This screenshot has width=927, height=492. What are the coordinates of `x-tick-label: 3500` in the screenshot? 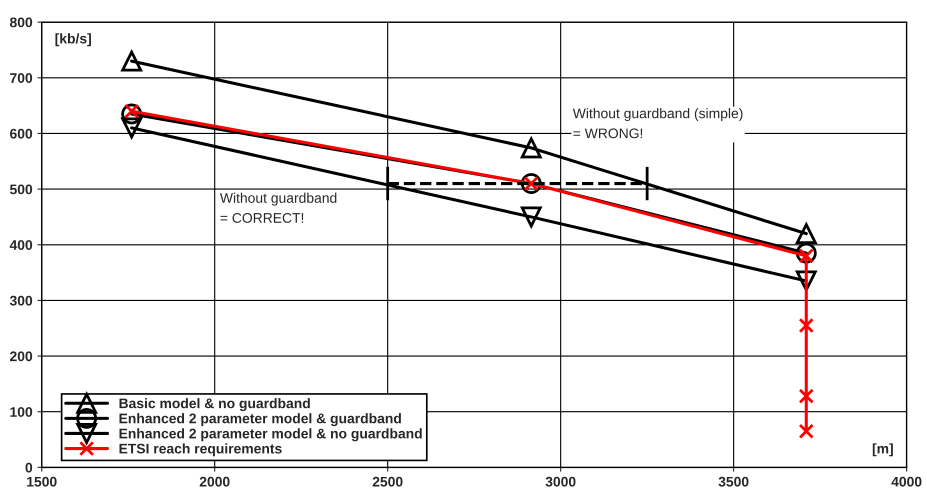 It's located at (733, 481).